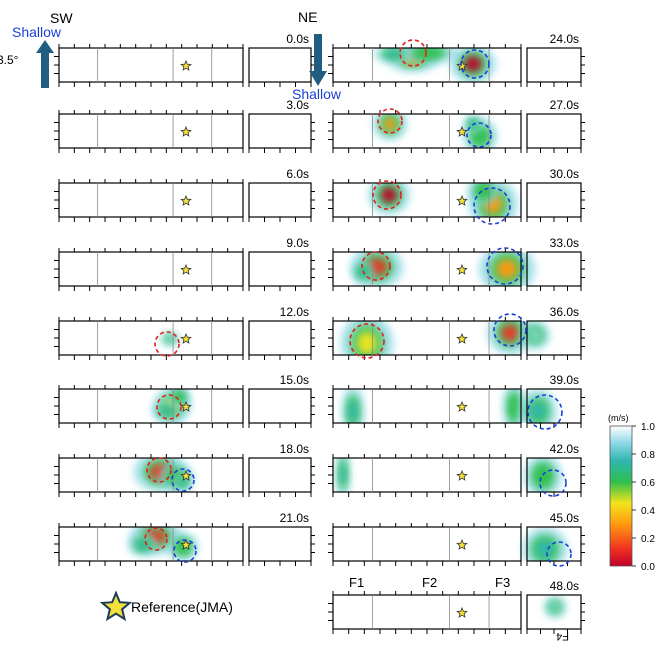 This screenshot has height=647, width=670. I want to click on colorbar-tick-label: 0.4, so click(648, 511).